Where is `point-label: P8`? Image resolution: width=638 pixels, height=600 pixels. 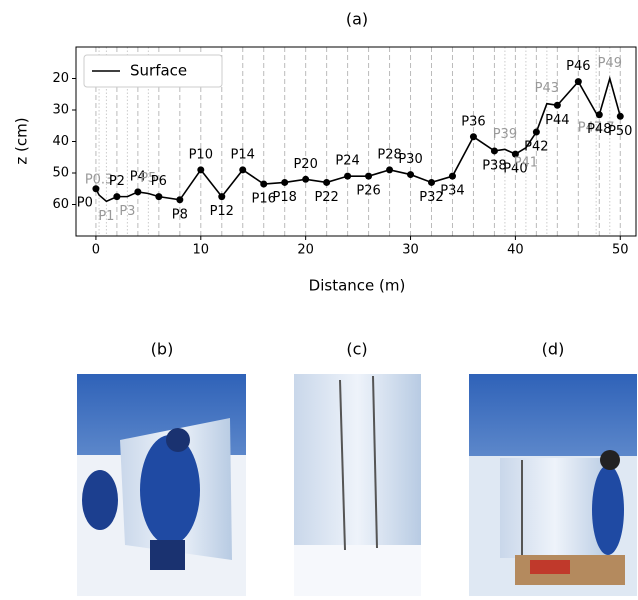
point-label: P8 is located at coordinates (180, 214).